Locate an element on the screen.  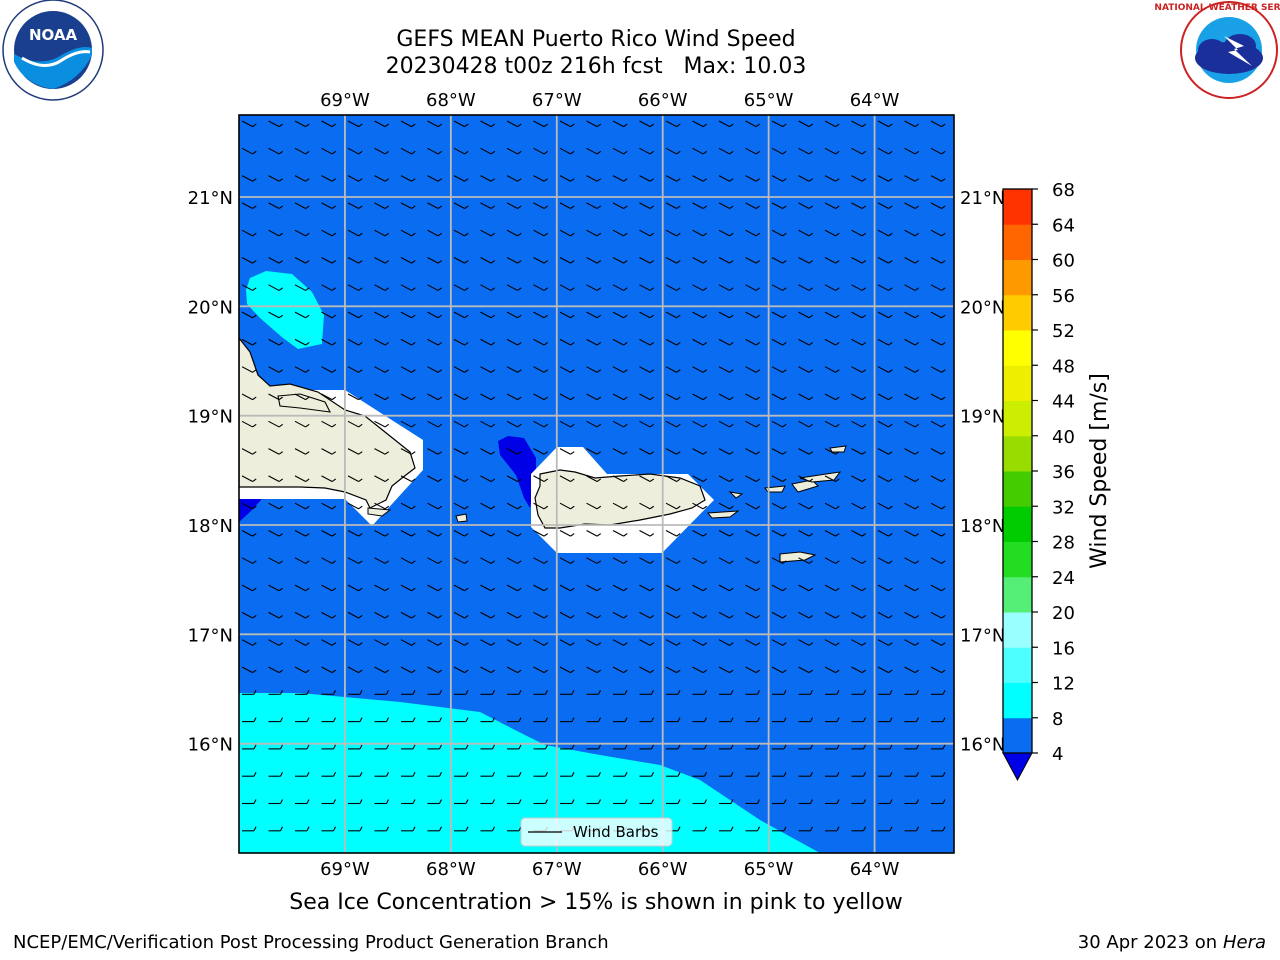
vieques-island is located at coordinates (723, 514).